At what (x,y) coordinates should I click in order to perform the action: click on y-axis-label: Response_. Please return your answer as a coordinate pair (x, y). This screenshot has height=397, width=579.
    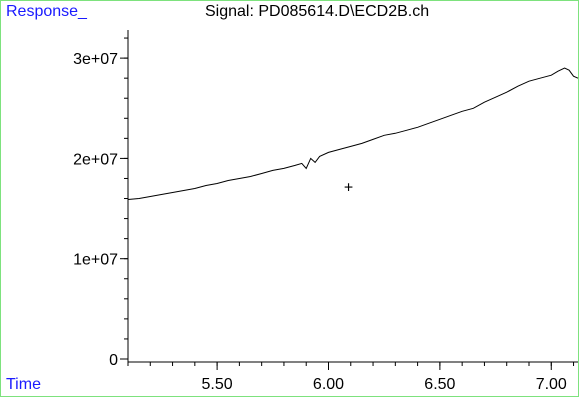
    Looking at the image, I should click on (46, 11).